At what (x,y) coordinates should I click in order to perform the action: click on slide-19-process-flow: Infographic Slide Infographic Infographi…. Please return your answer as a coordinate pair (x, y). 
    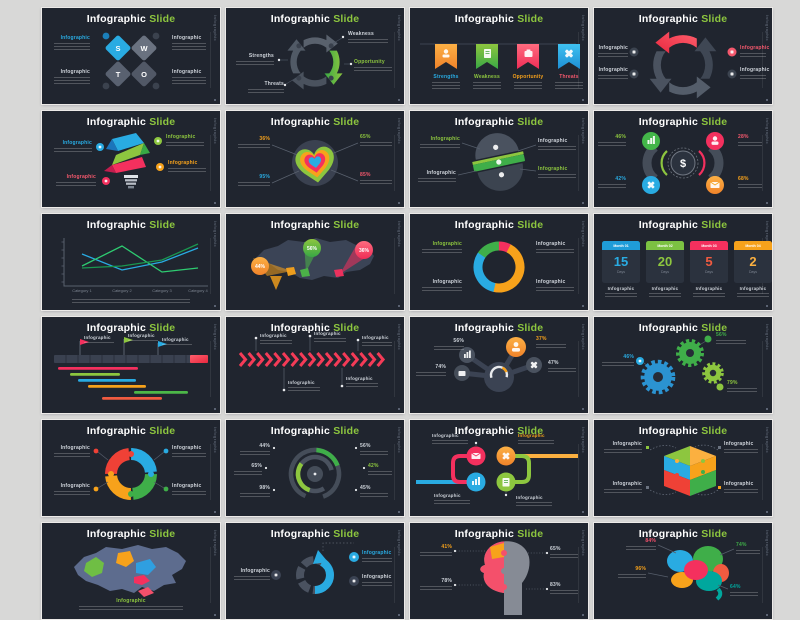
    Looking at the image, I should click on (499, 468).